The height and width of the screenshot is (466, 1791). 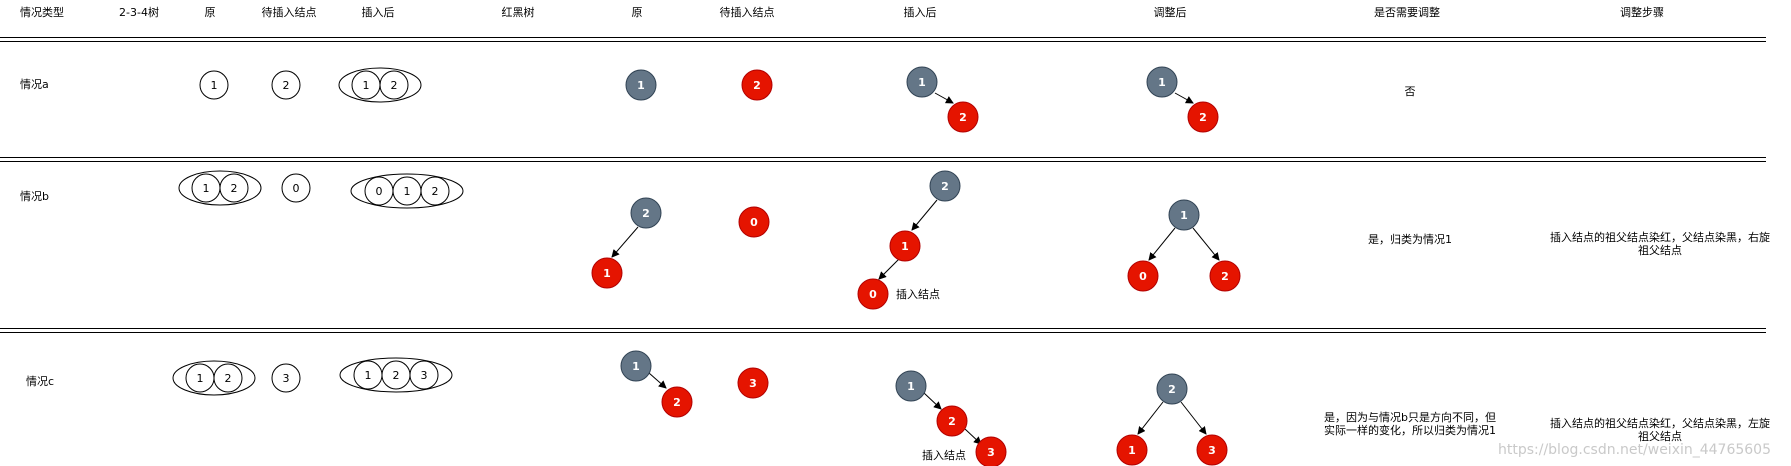 I want to click on row-c-rb-adjusted-tree: 2 1 3, so click(x=1172, y=419).